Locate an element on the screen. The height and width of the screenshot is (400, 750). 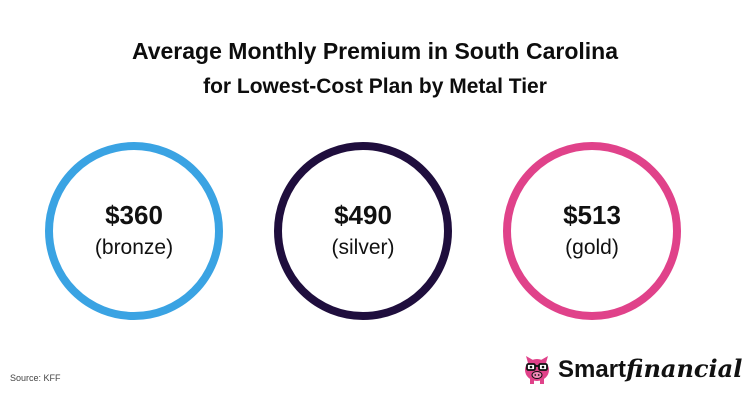
logo-text-financial: financial is located at coordinates (684, 368).